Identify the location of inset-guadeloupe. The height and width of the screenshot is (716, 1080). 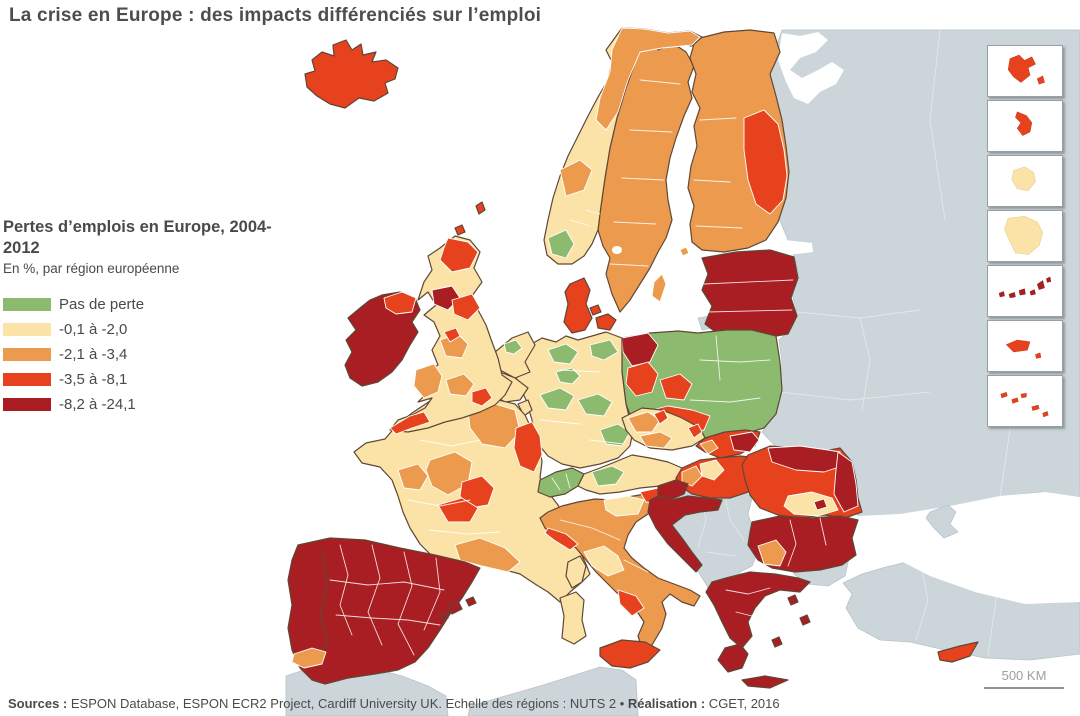
(1025, 71).